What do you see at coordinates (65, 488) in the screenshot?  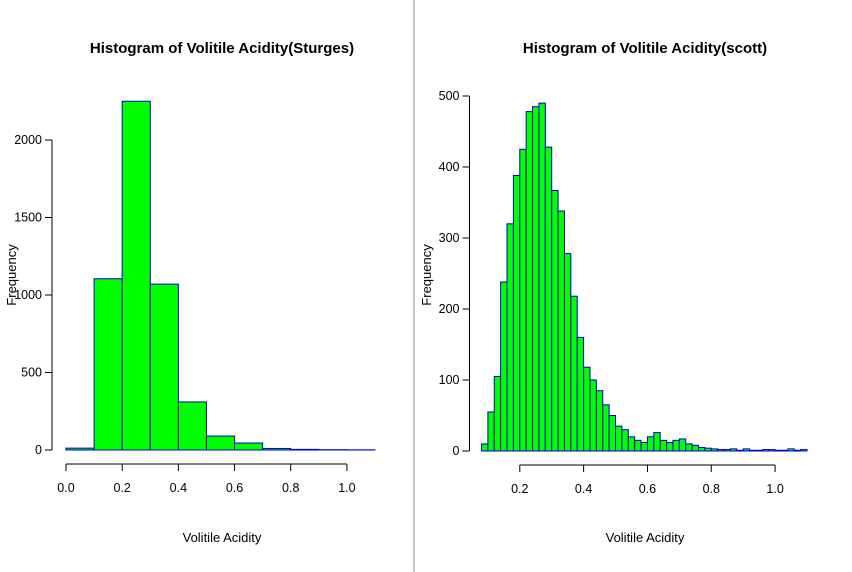 I see `x-tick-label: 0.0` at bounding box center [65, 488].